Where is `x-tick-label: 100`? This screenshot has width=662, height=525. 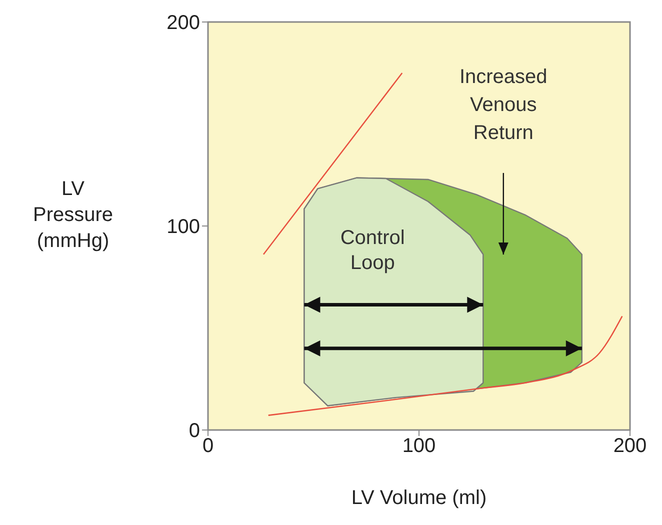
x-tick-label: 100 is located at coordinates (419, 446).